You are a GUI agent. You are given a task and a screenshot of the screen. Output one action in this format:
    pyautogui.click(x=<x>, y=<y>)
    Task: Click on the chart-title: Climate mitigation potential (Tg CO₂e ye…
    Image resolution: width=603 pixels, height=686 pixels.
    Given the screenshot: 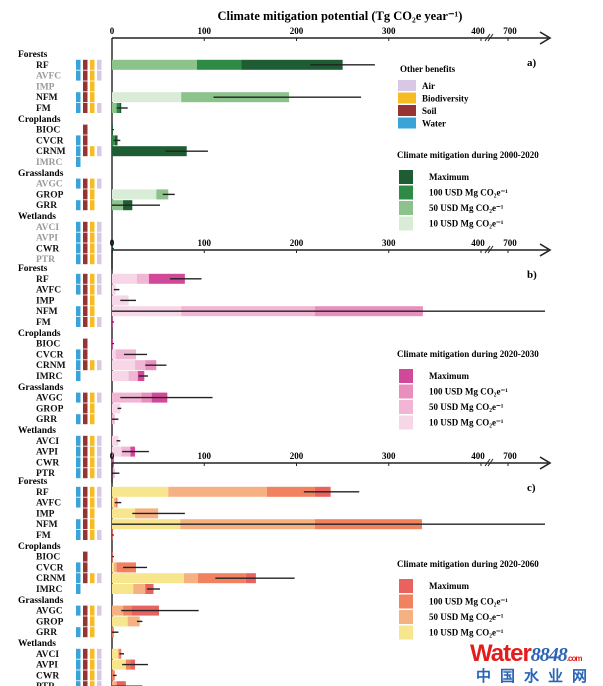 What is the action you would take?
    pyautogui.click(x=340, y=16)
    